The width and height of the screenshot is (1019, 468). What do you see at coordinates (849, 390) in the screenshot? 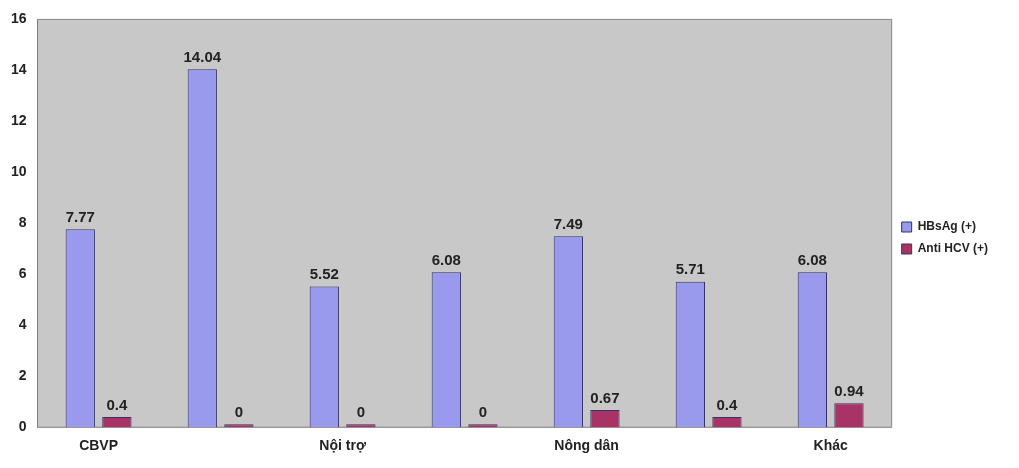
I see `data-label: 0.94` at bounding box center [849, 390].